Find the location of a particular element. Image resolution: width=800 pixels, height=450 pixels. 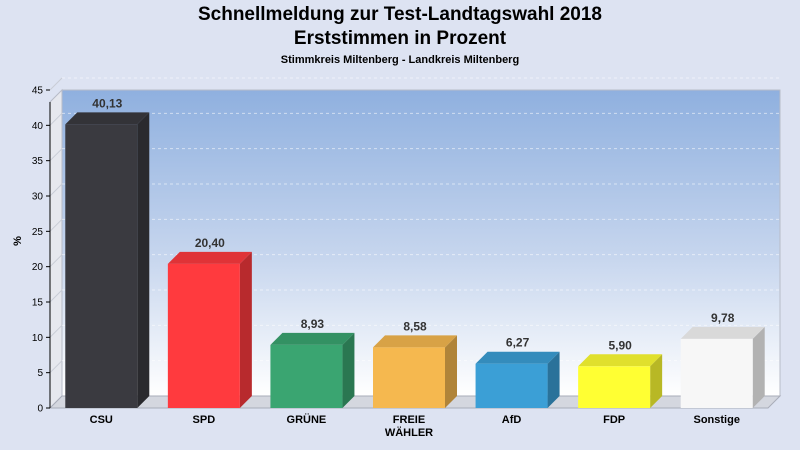

y-axis-title: % is located at coordinates (18, 241).